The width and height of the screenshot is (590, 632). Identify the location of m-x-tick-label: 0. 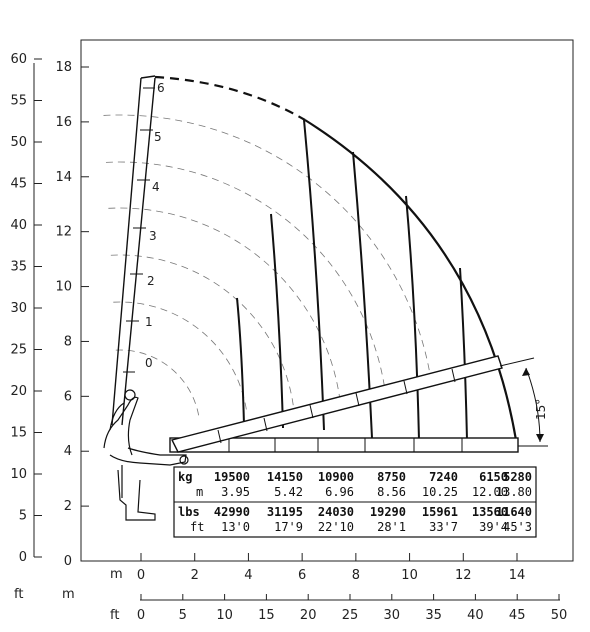
(141, 575).